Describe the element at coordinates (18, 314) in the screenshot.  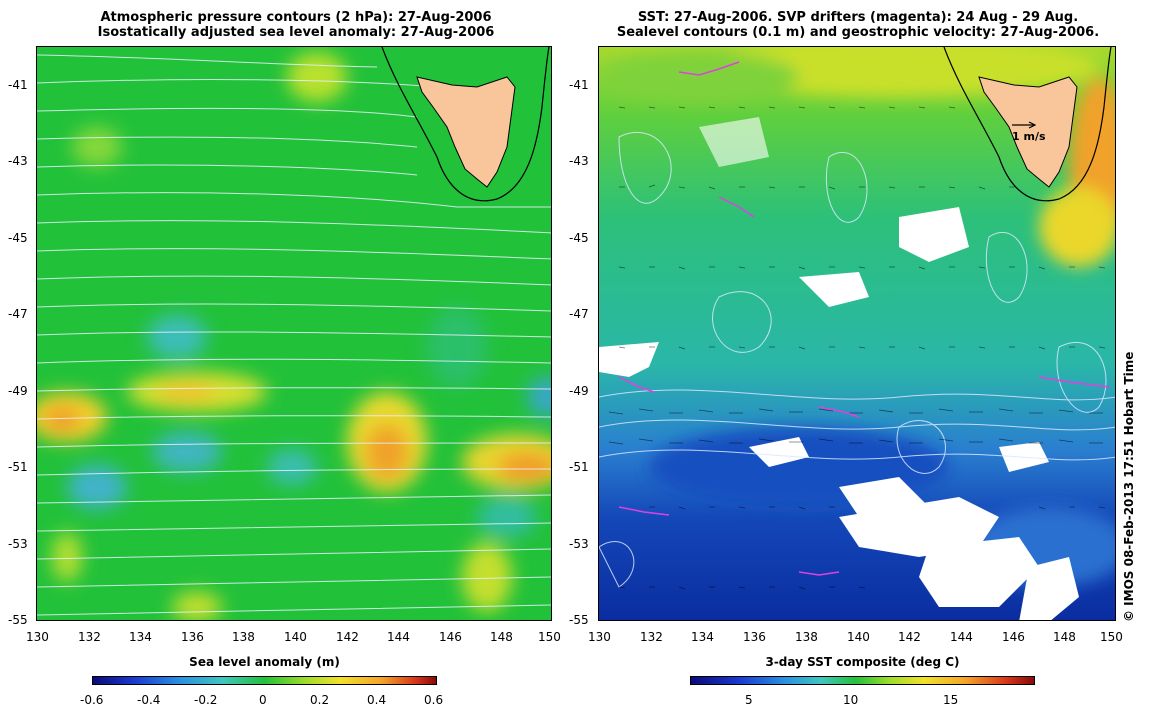
I see `left-lat-label: -47` at that location.